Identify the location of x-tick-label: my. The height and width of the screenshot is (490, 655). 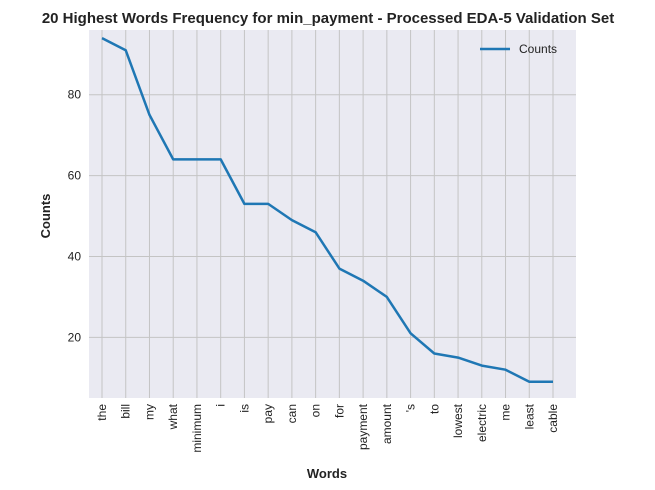
(149, 412).